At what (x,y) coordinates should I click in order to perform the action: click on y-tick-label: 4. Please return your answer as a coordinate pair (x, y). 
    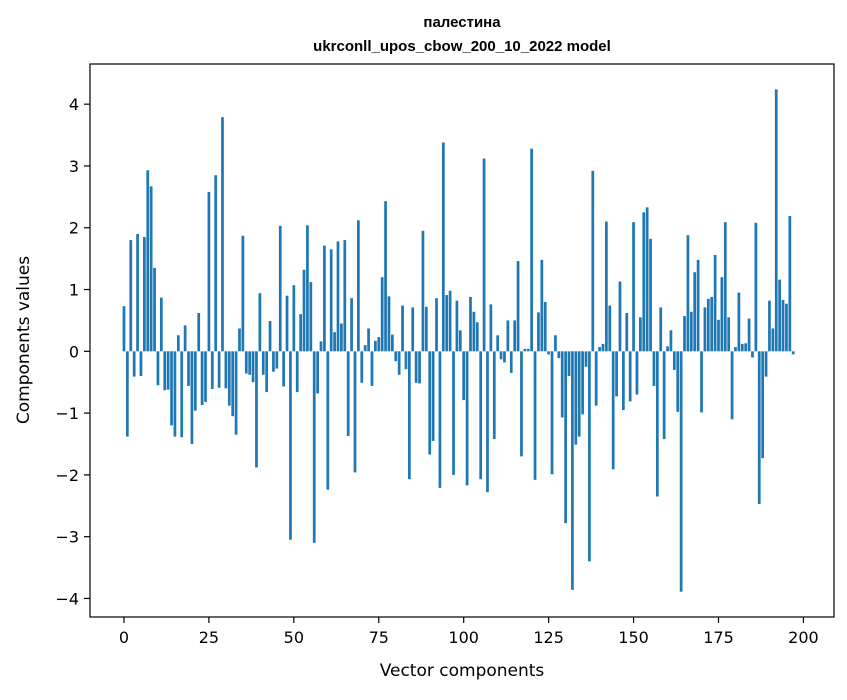
    Looking at the image, I should click on (74, 104).